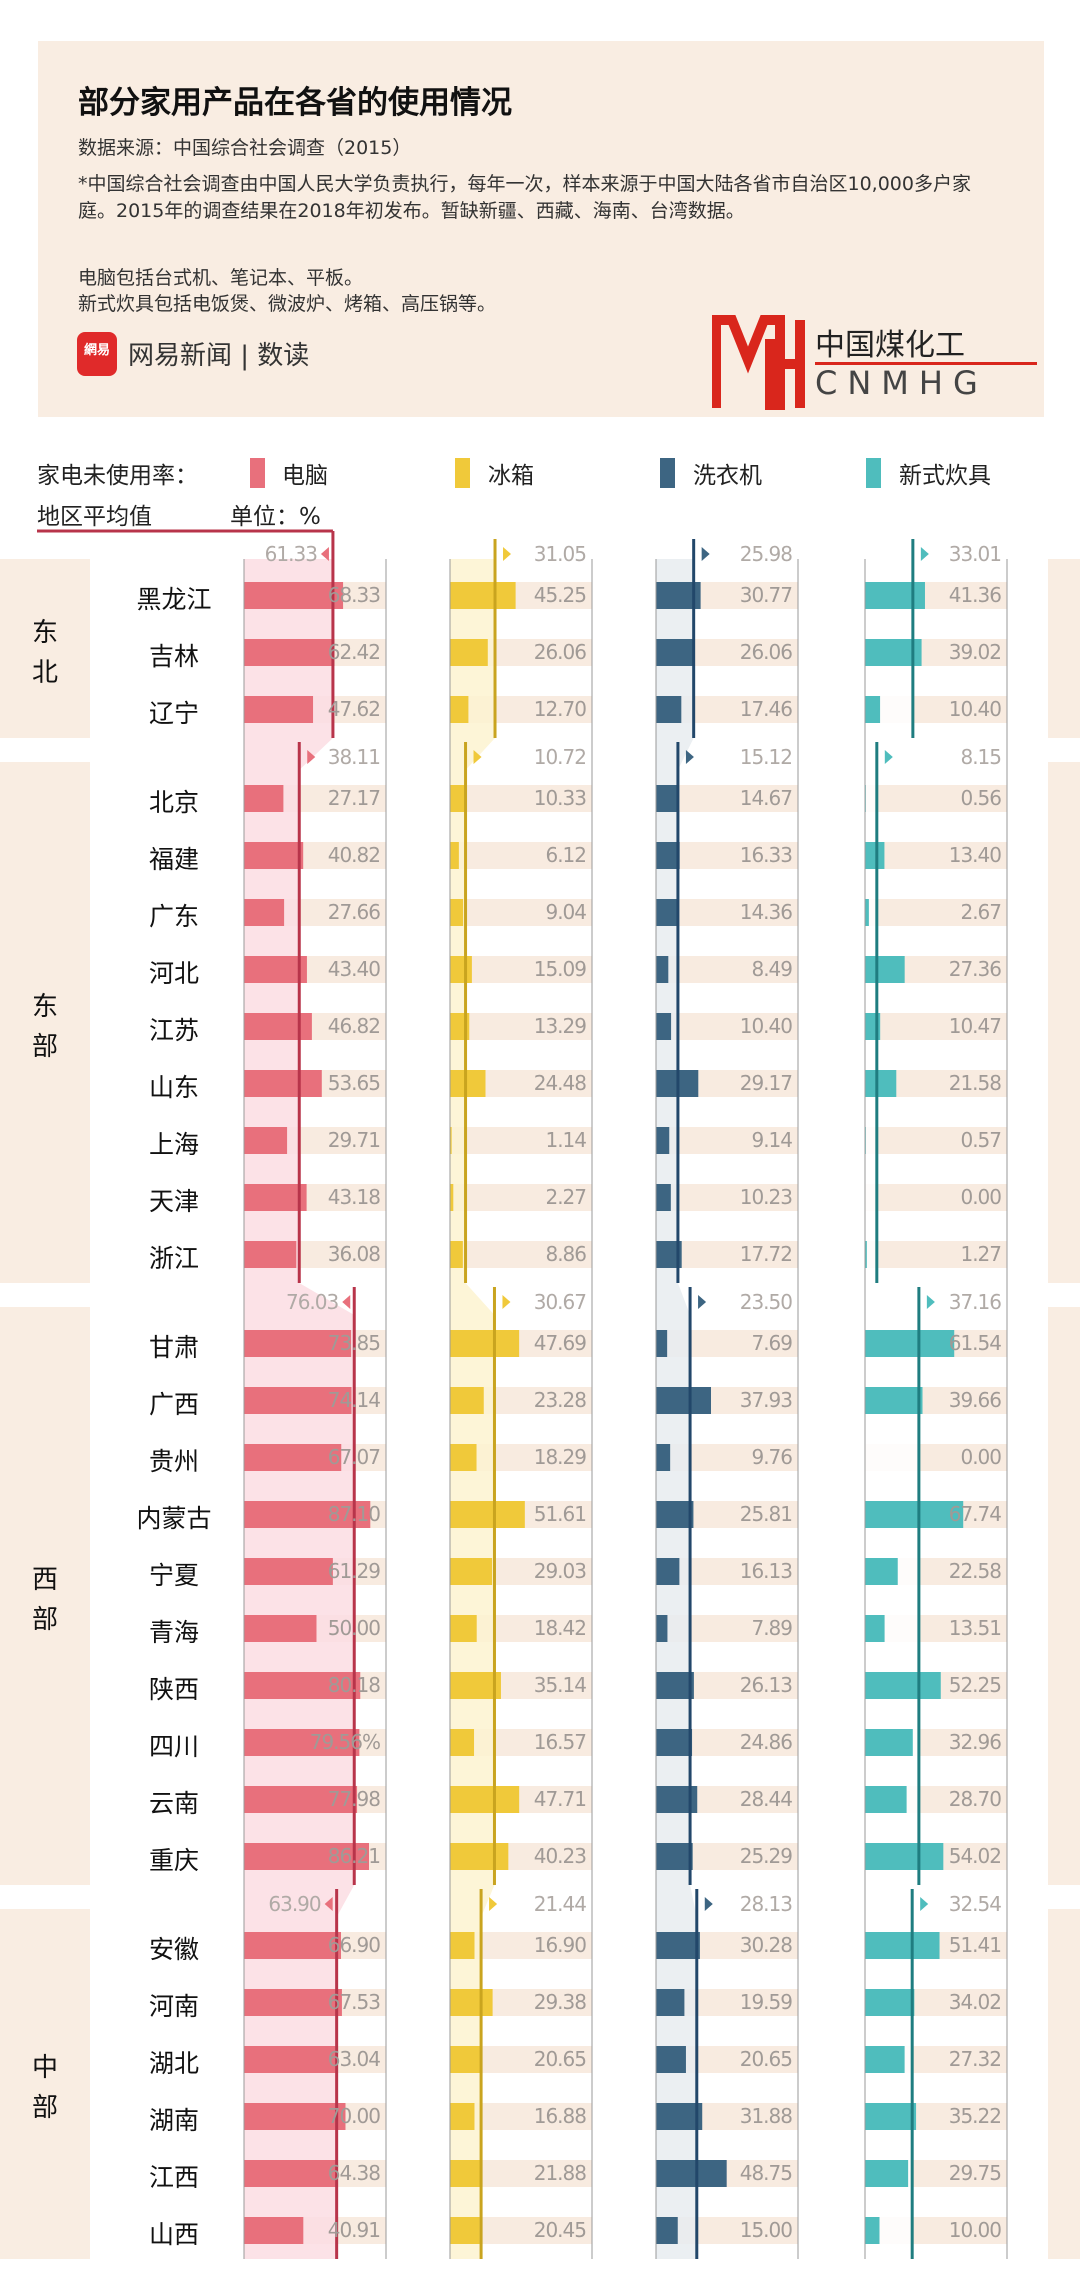 The image size is (1080, 2275). What do you see at coordinates (354, 757) in the screenshot?
I see `avg-label-computer: 38.11` at bounding box center [354, 757].